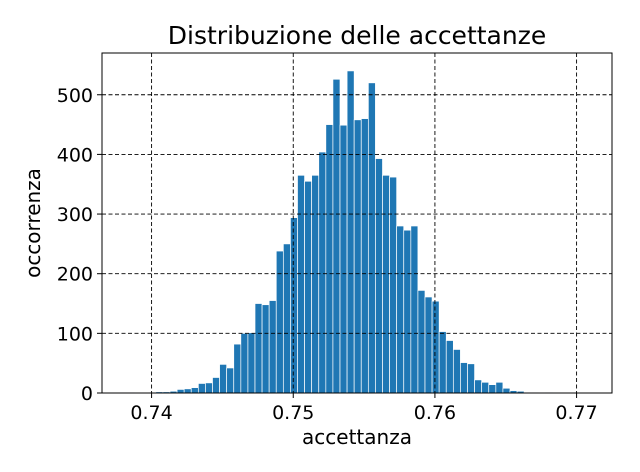  I want to click on y-axis-ticks: 0 100 200 300 400 500, so click(79, 245).